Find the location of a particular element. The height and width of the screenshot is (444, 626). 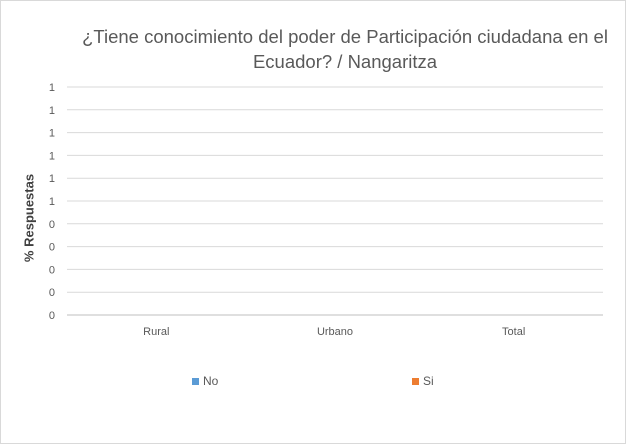

legend-item-no: No is located at coordinates (205, 381).